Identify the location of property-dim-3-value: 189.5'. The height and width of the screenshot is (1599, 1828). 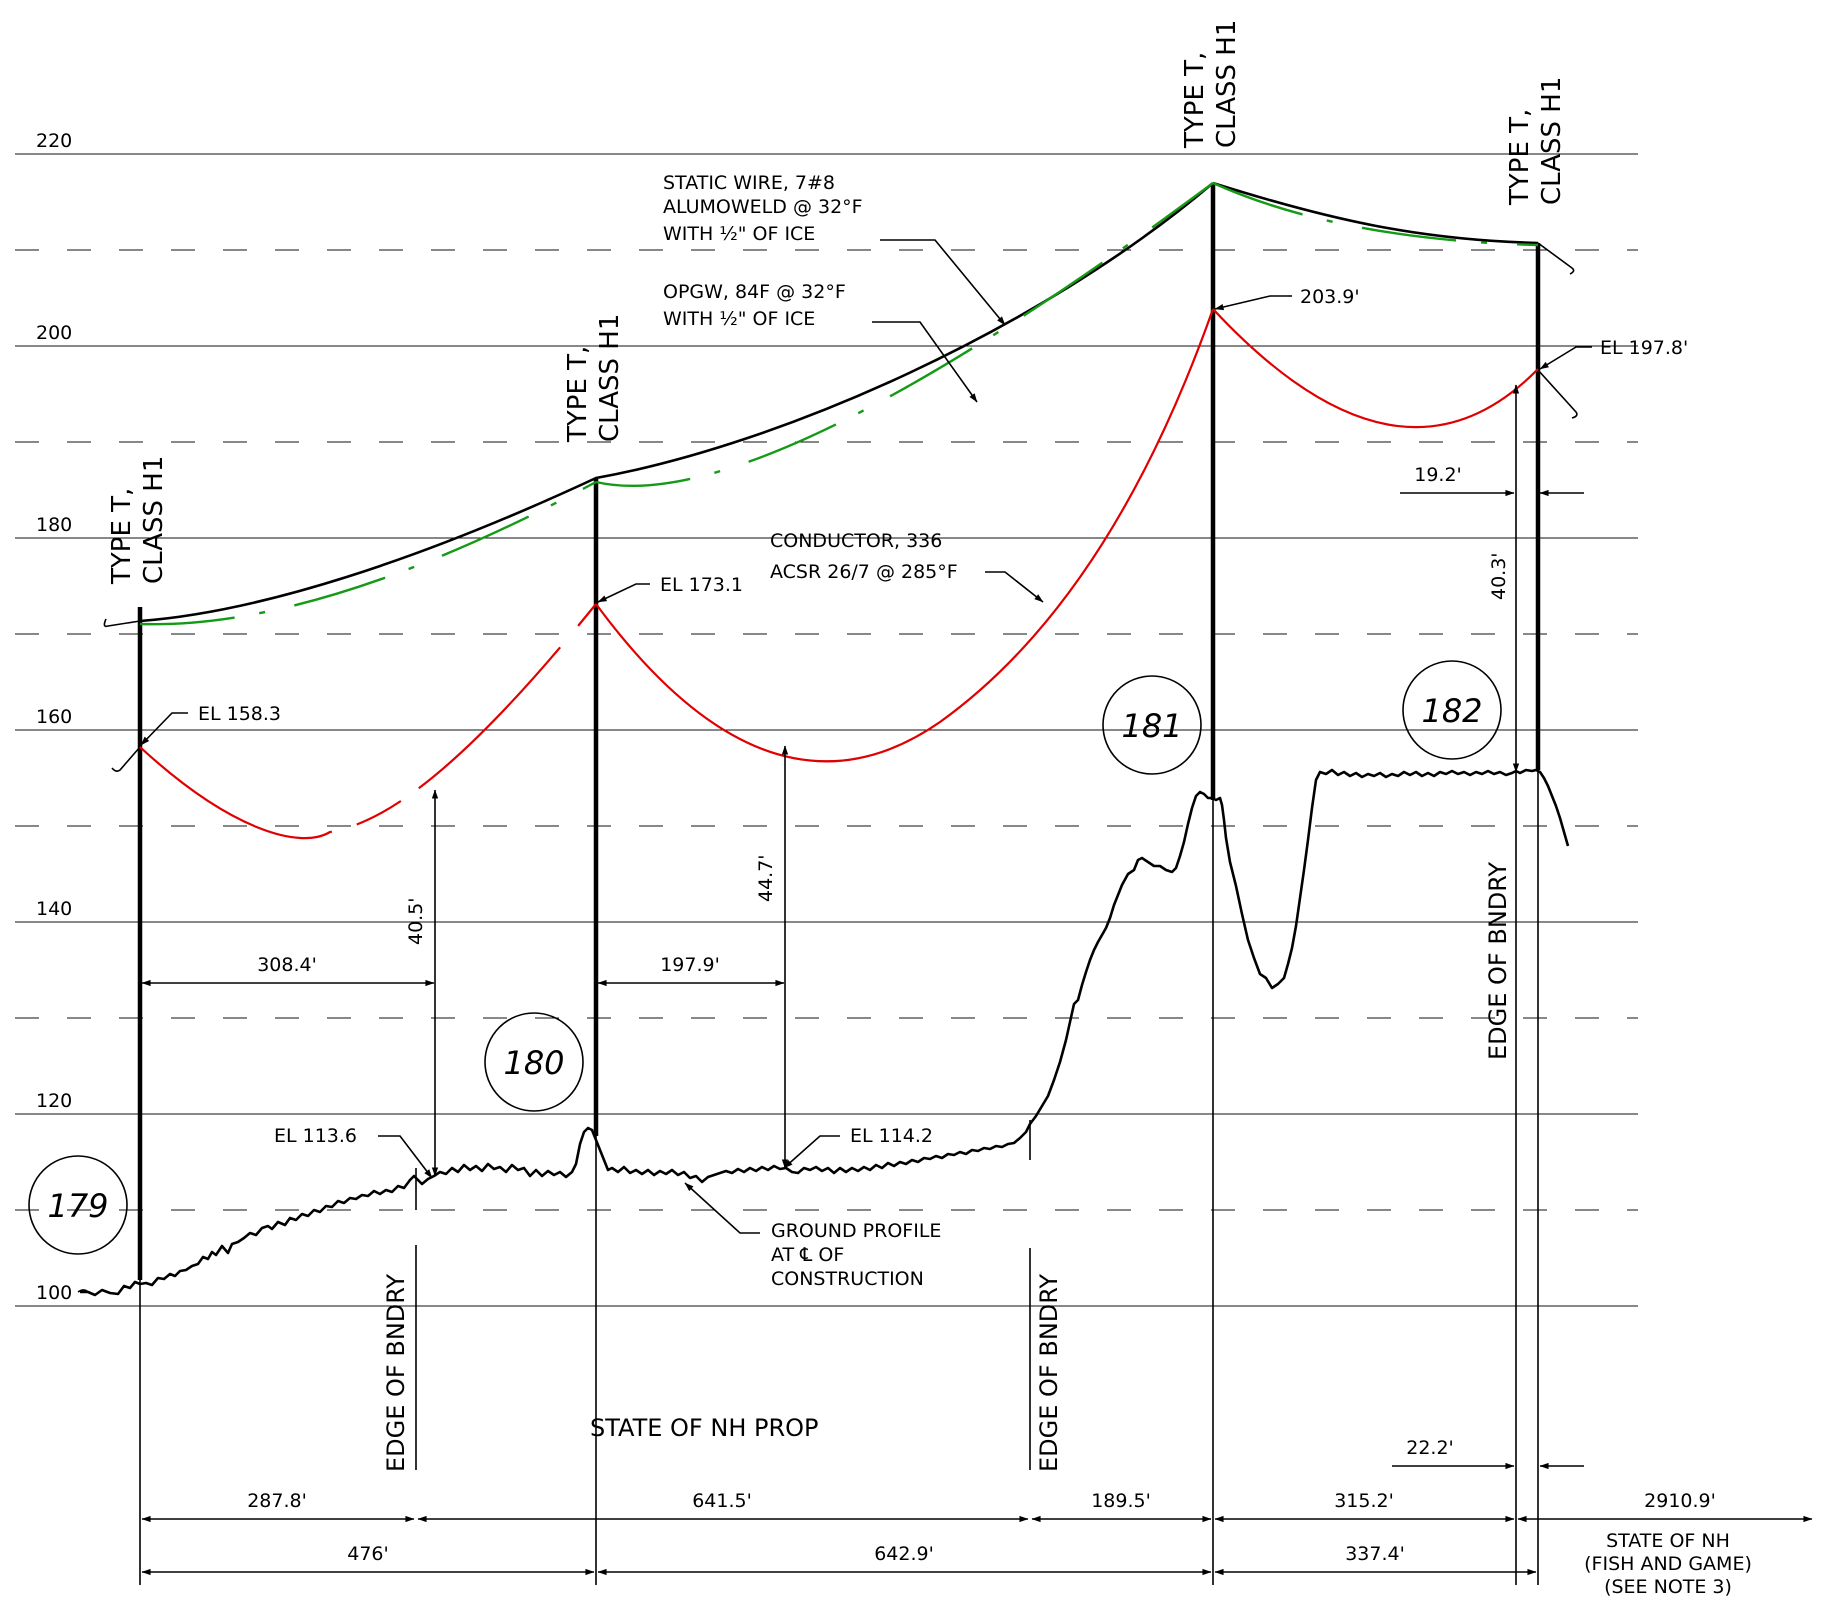
(1121, 1501).